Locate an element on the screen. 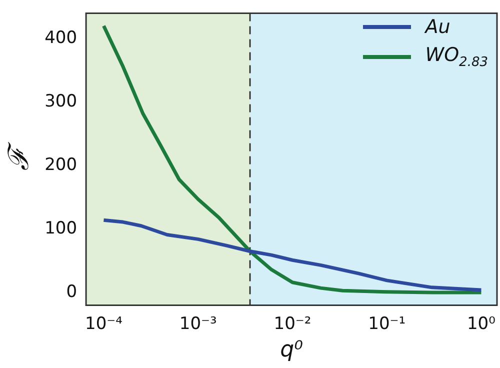 The width and height of the screenshot is (500, 368). x-axis-title: q⁰ is located at coordinates (292, 350).